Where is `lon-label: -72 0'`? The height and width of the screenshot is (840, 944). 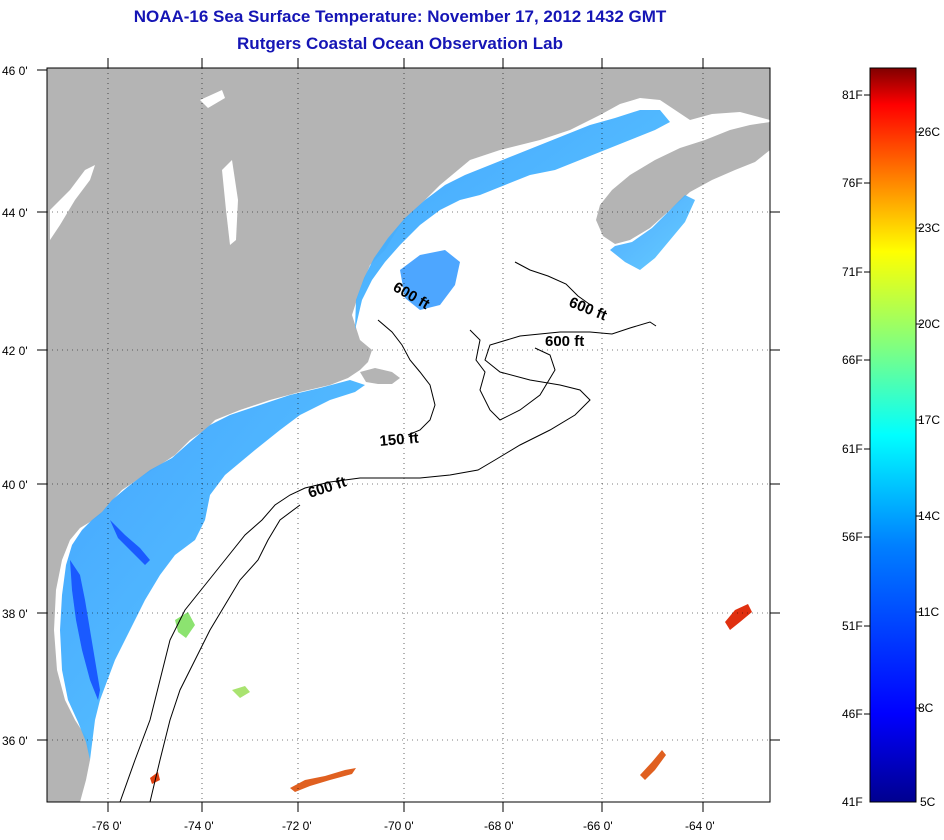
lon-label: -72 0' is located at coordinates (297, 826).